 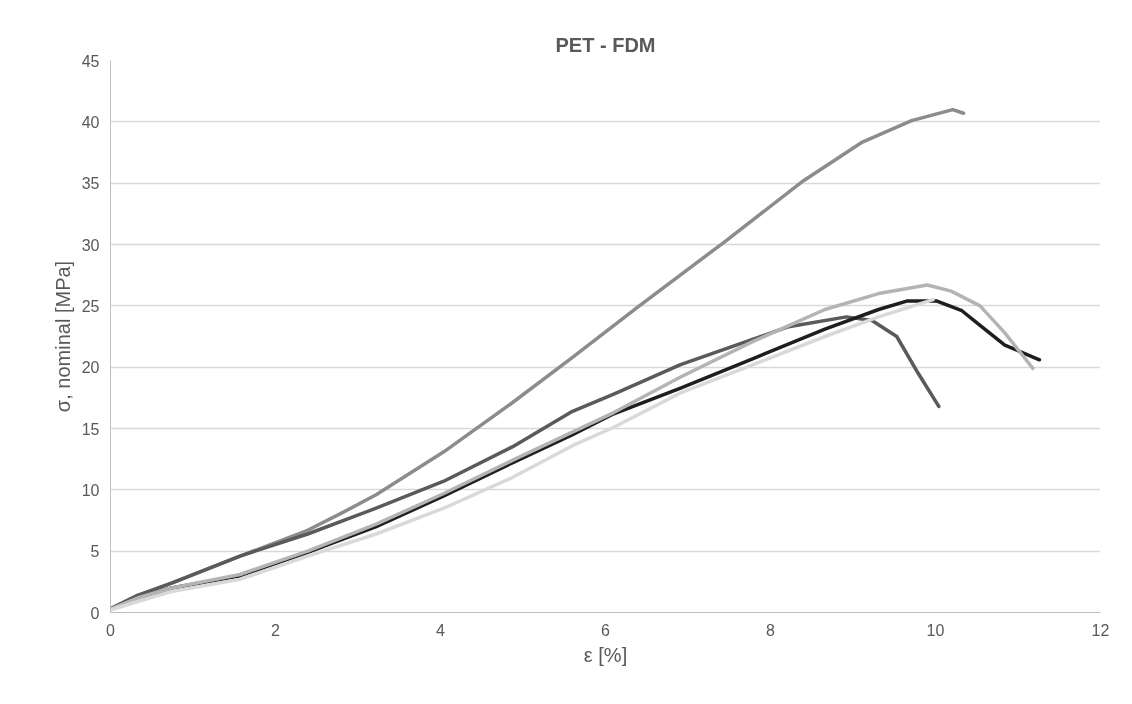 What do you see at coordinates (111, 630) in the screenshot?
I see `x-tick-label: 0` at bounding box center [111, 630].